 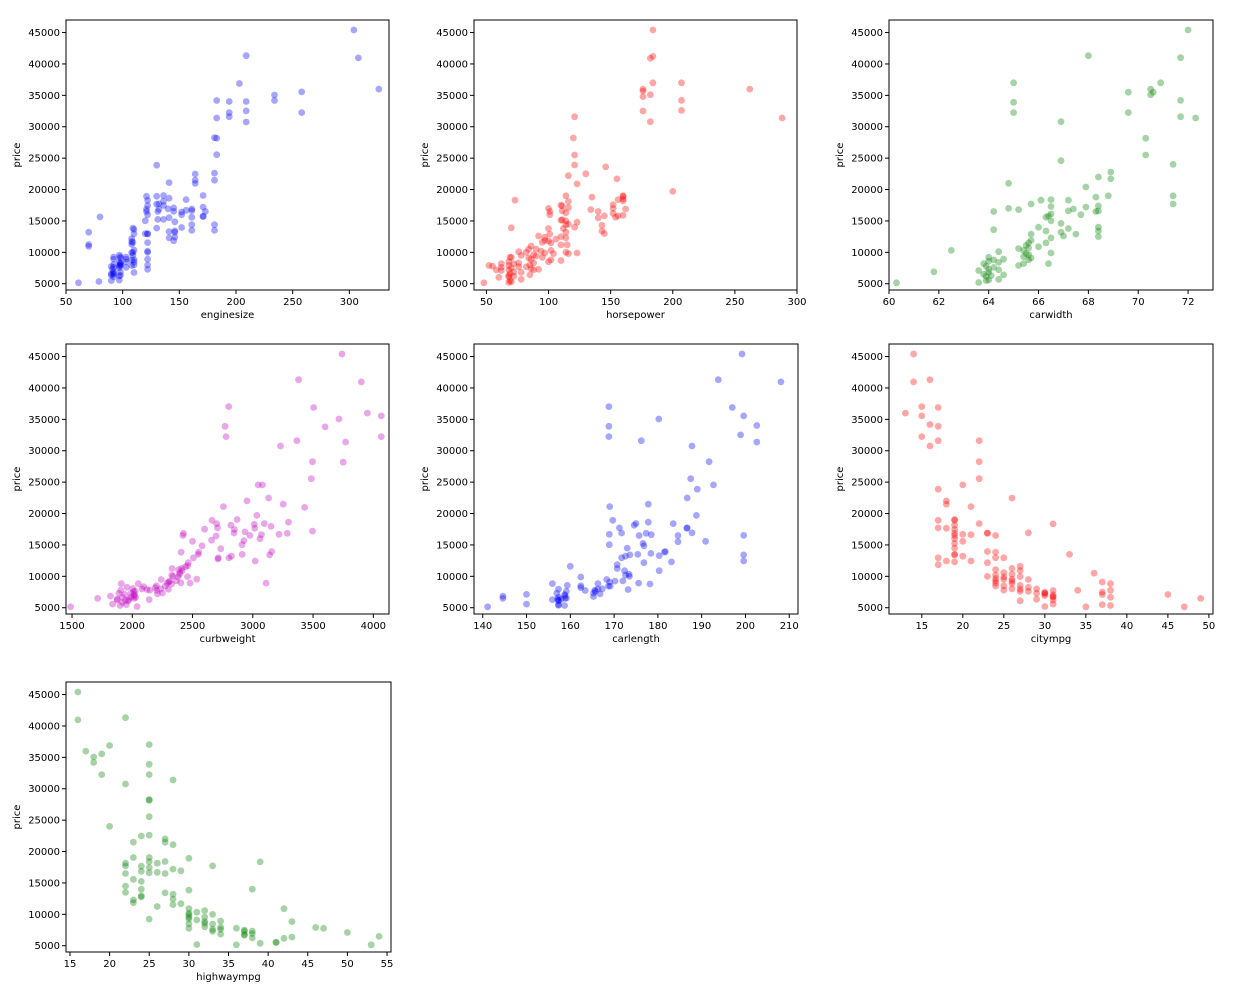 I want to click on y-tick-label: 45000, so click(x=867, y=357).